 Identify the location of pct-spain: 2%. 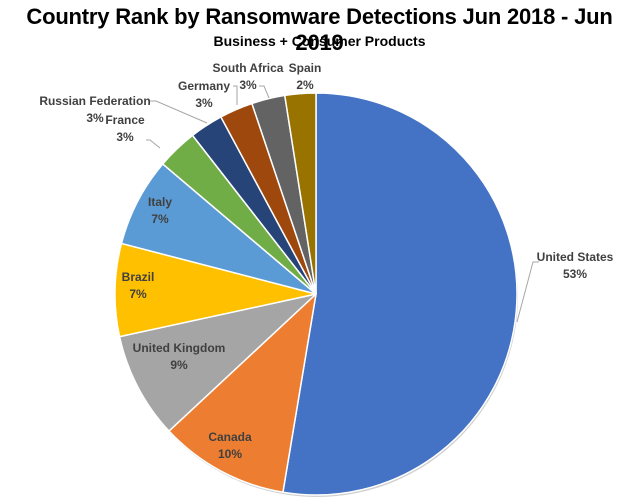
(305, 85).